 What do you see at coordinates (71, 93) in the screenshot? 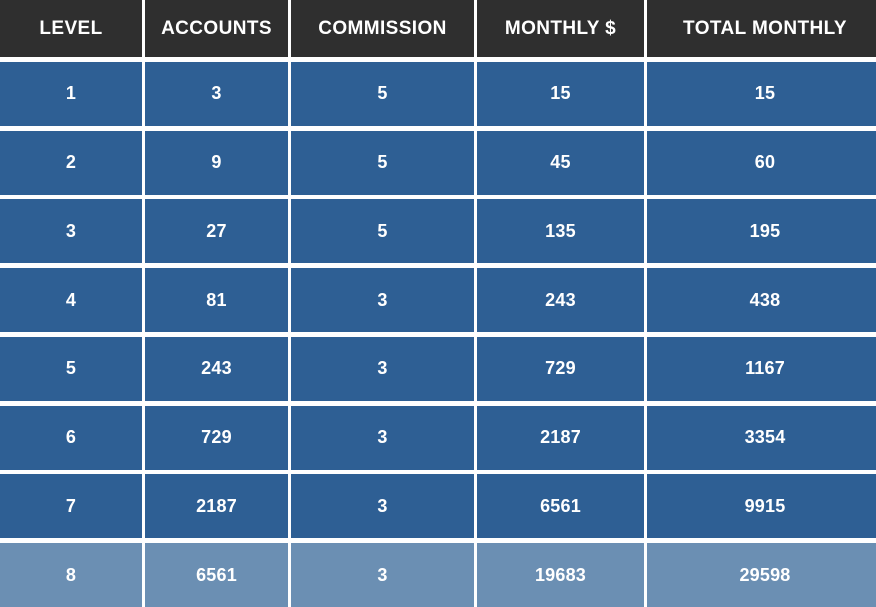
I see `cell-level: 1` at bounding box center [71, 93].